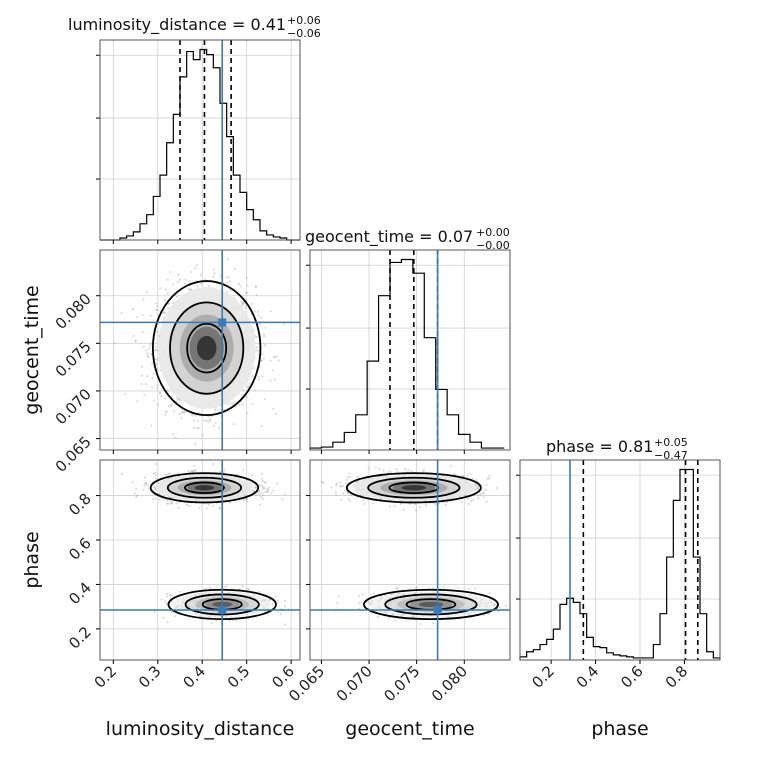 This screenshot has width=760, height=760. I want to click on pair-luminosity-distance-geocent-time-ytick-label-1: 0.070, so click(73, 406).